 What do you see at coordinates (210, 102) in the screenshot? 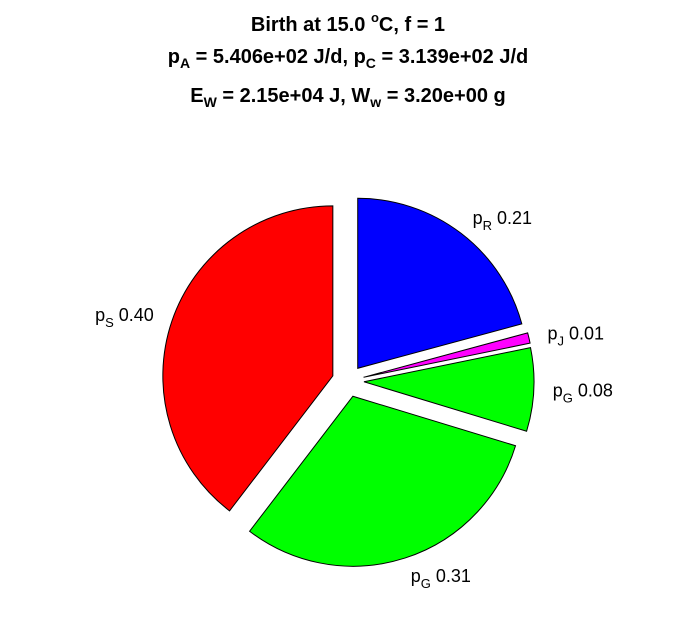
I see `ew-subscript: W` at bounding box center [210, 102].